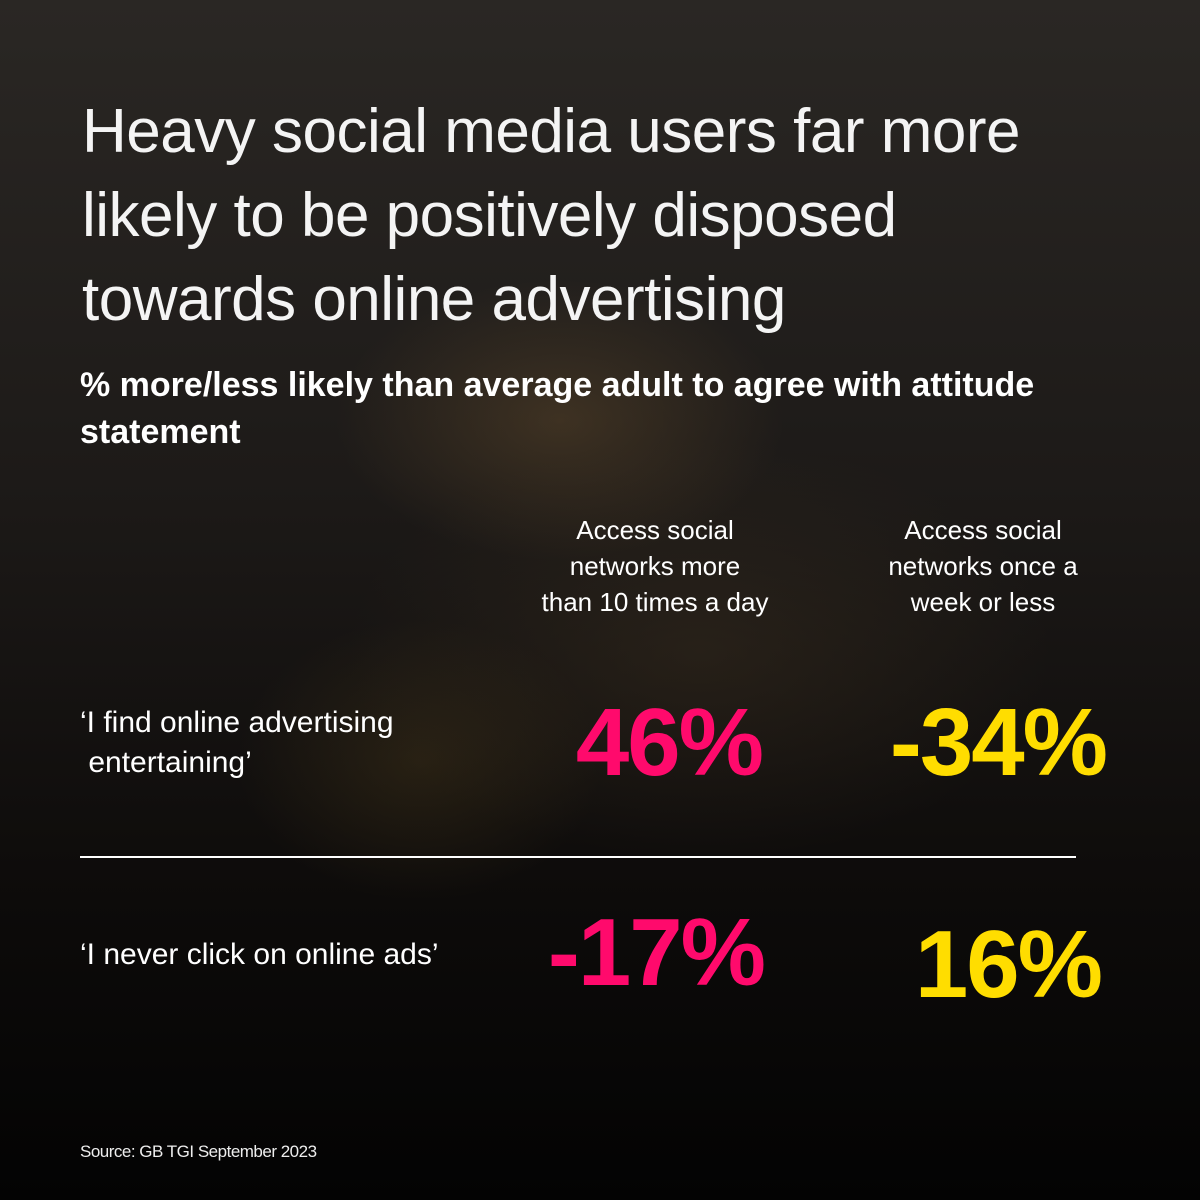  What do you see at coordinates (656, 952) in the screenshot?
I see `value-never-click-heavy: -17%` at bounding box center [656, 952].